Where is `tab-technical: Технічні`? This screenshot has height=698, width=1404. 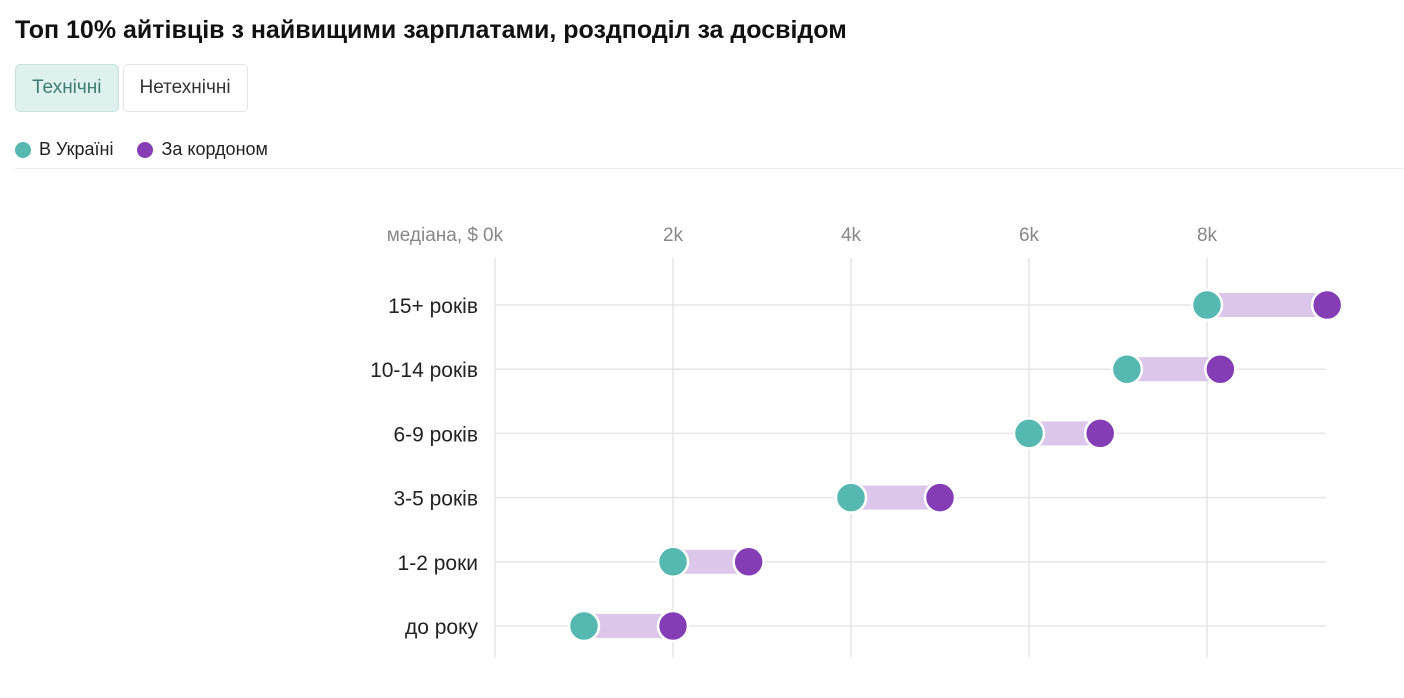
tab-technical: Технічні is located at coordinates (67, 88).